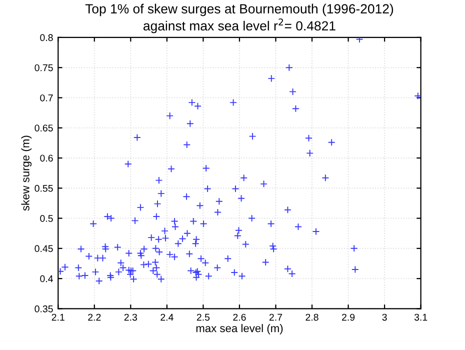 This screenshot has width=465, height=350. What do you see at coordinates (167, 317) in the screenshot?
I see `x-tick-label: 2.4` at bounding box center [167, 317].